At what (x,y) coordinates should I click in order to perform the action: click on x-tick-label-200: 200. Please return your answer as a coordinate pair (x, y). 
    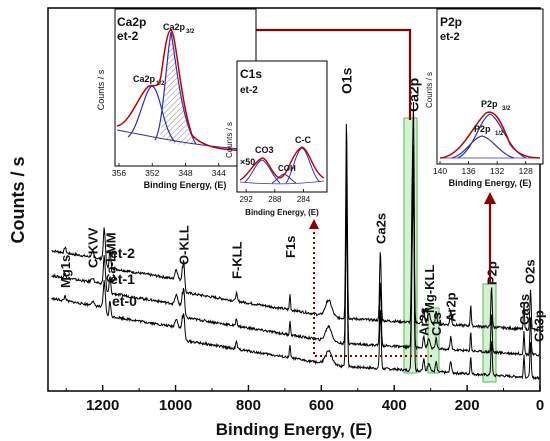
    Looking at the image, I should click on (467, 405).